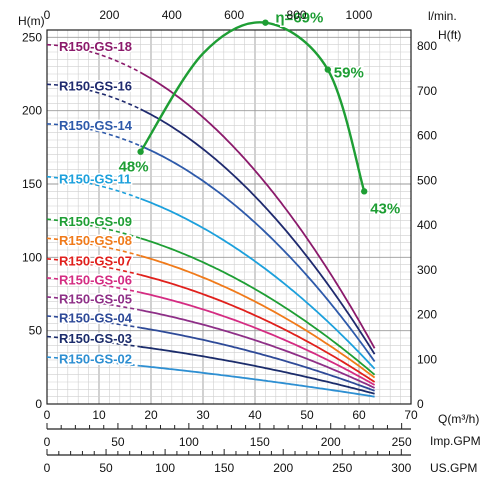  What do you see at coordinates (331, 442) in the screenshot?
I see `imp-gpm-tick-label: 200` at bounding box center [331, 442].